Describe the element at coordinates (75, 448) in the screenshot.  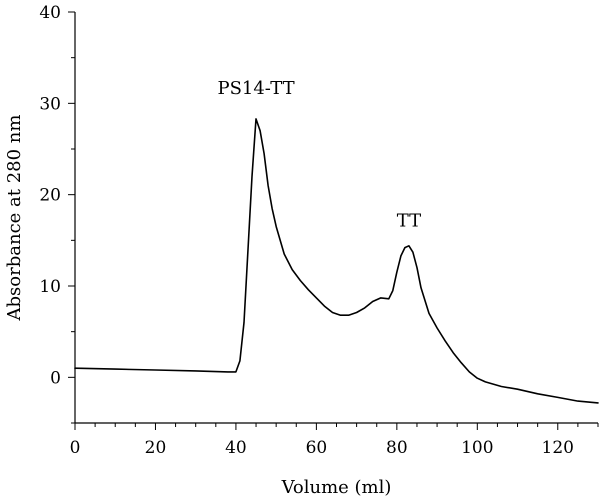
I see `x-tick-label: 0` at that location.